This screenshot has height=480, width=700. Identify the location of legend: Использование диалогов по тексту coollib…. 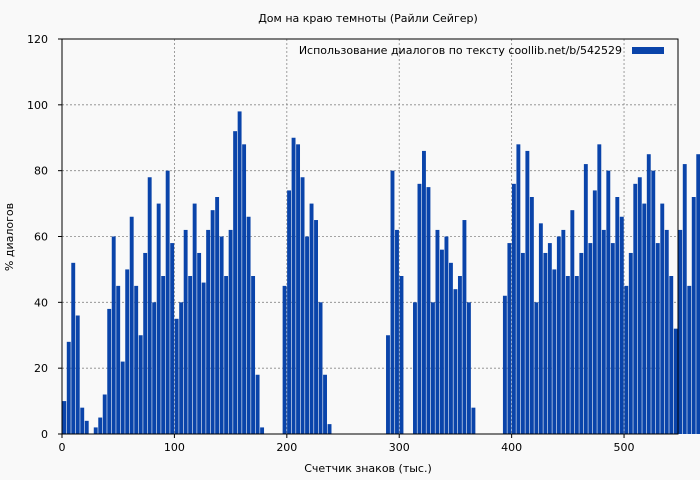
(481, 50).